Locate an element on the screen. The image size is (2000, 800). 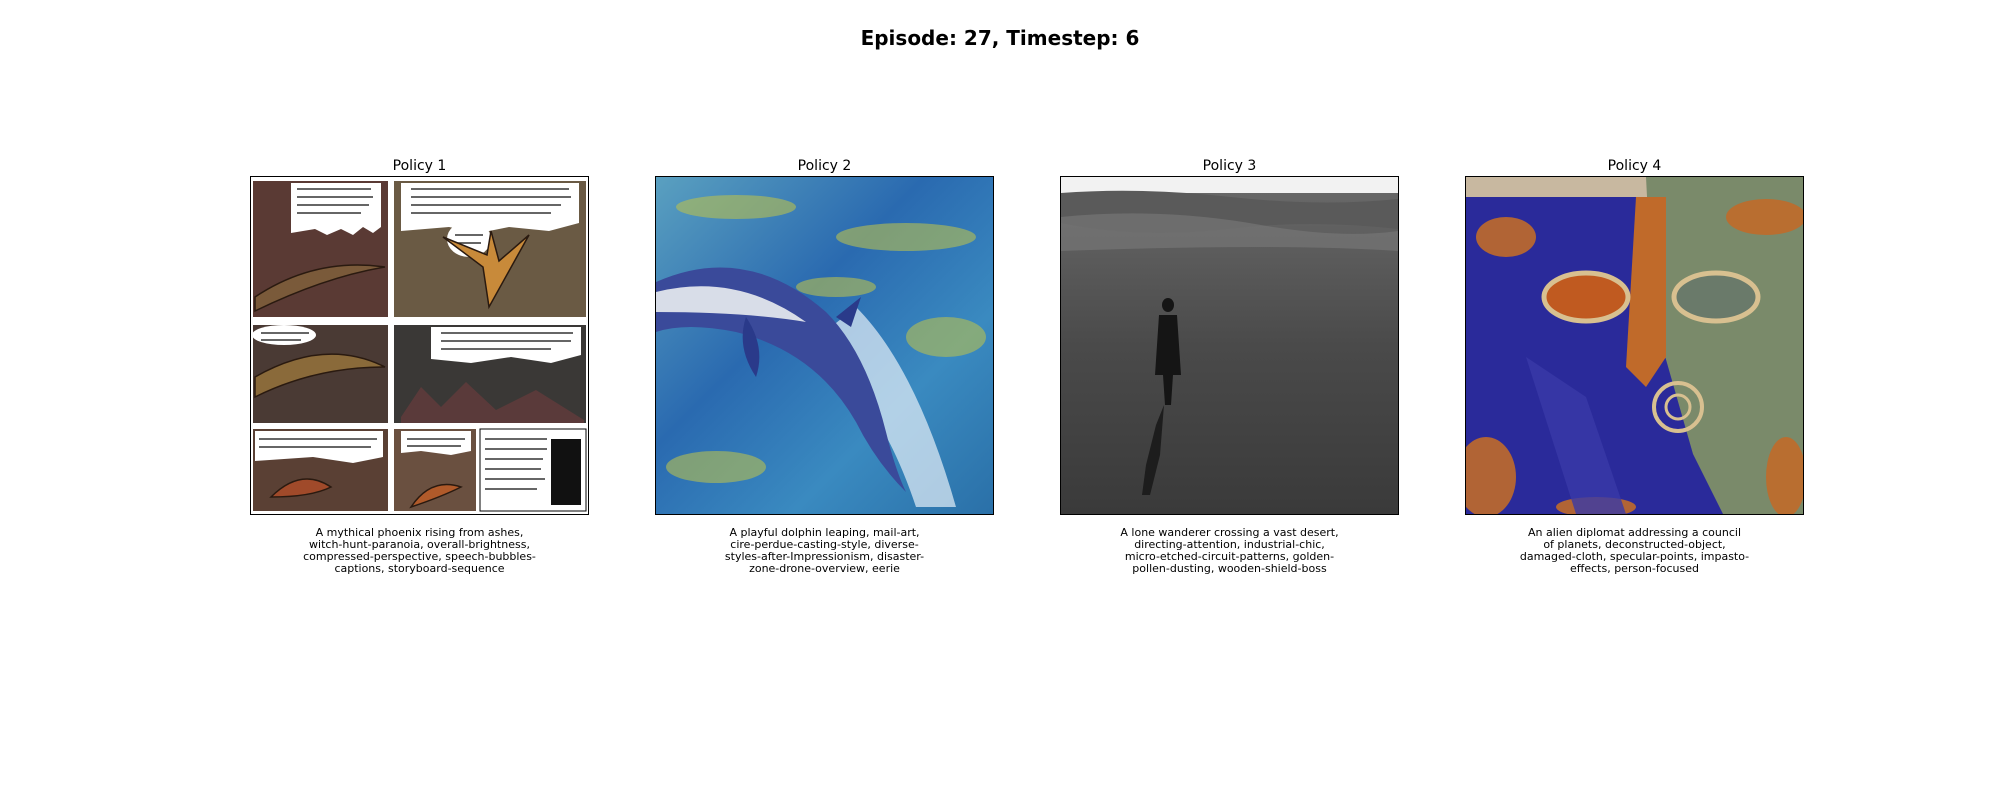
policy-2-image is located at coordinates (824, 345).